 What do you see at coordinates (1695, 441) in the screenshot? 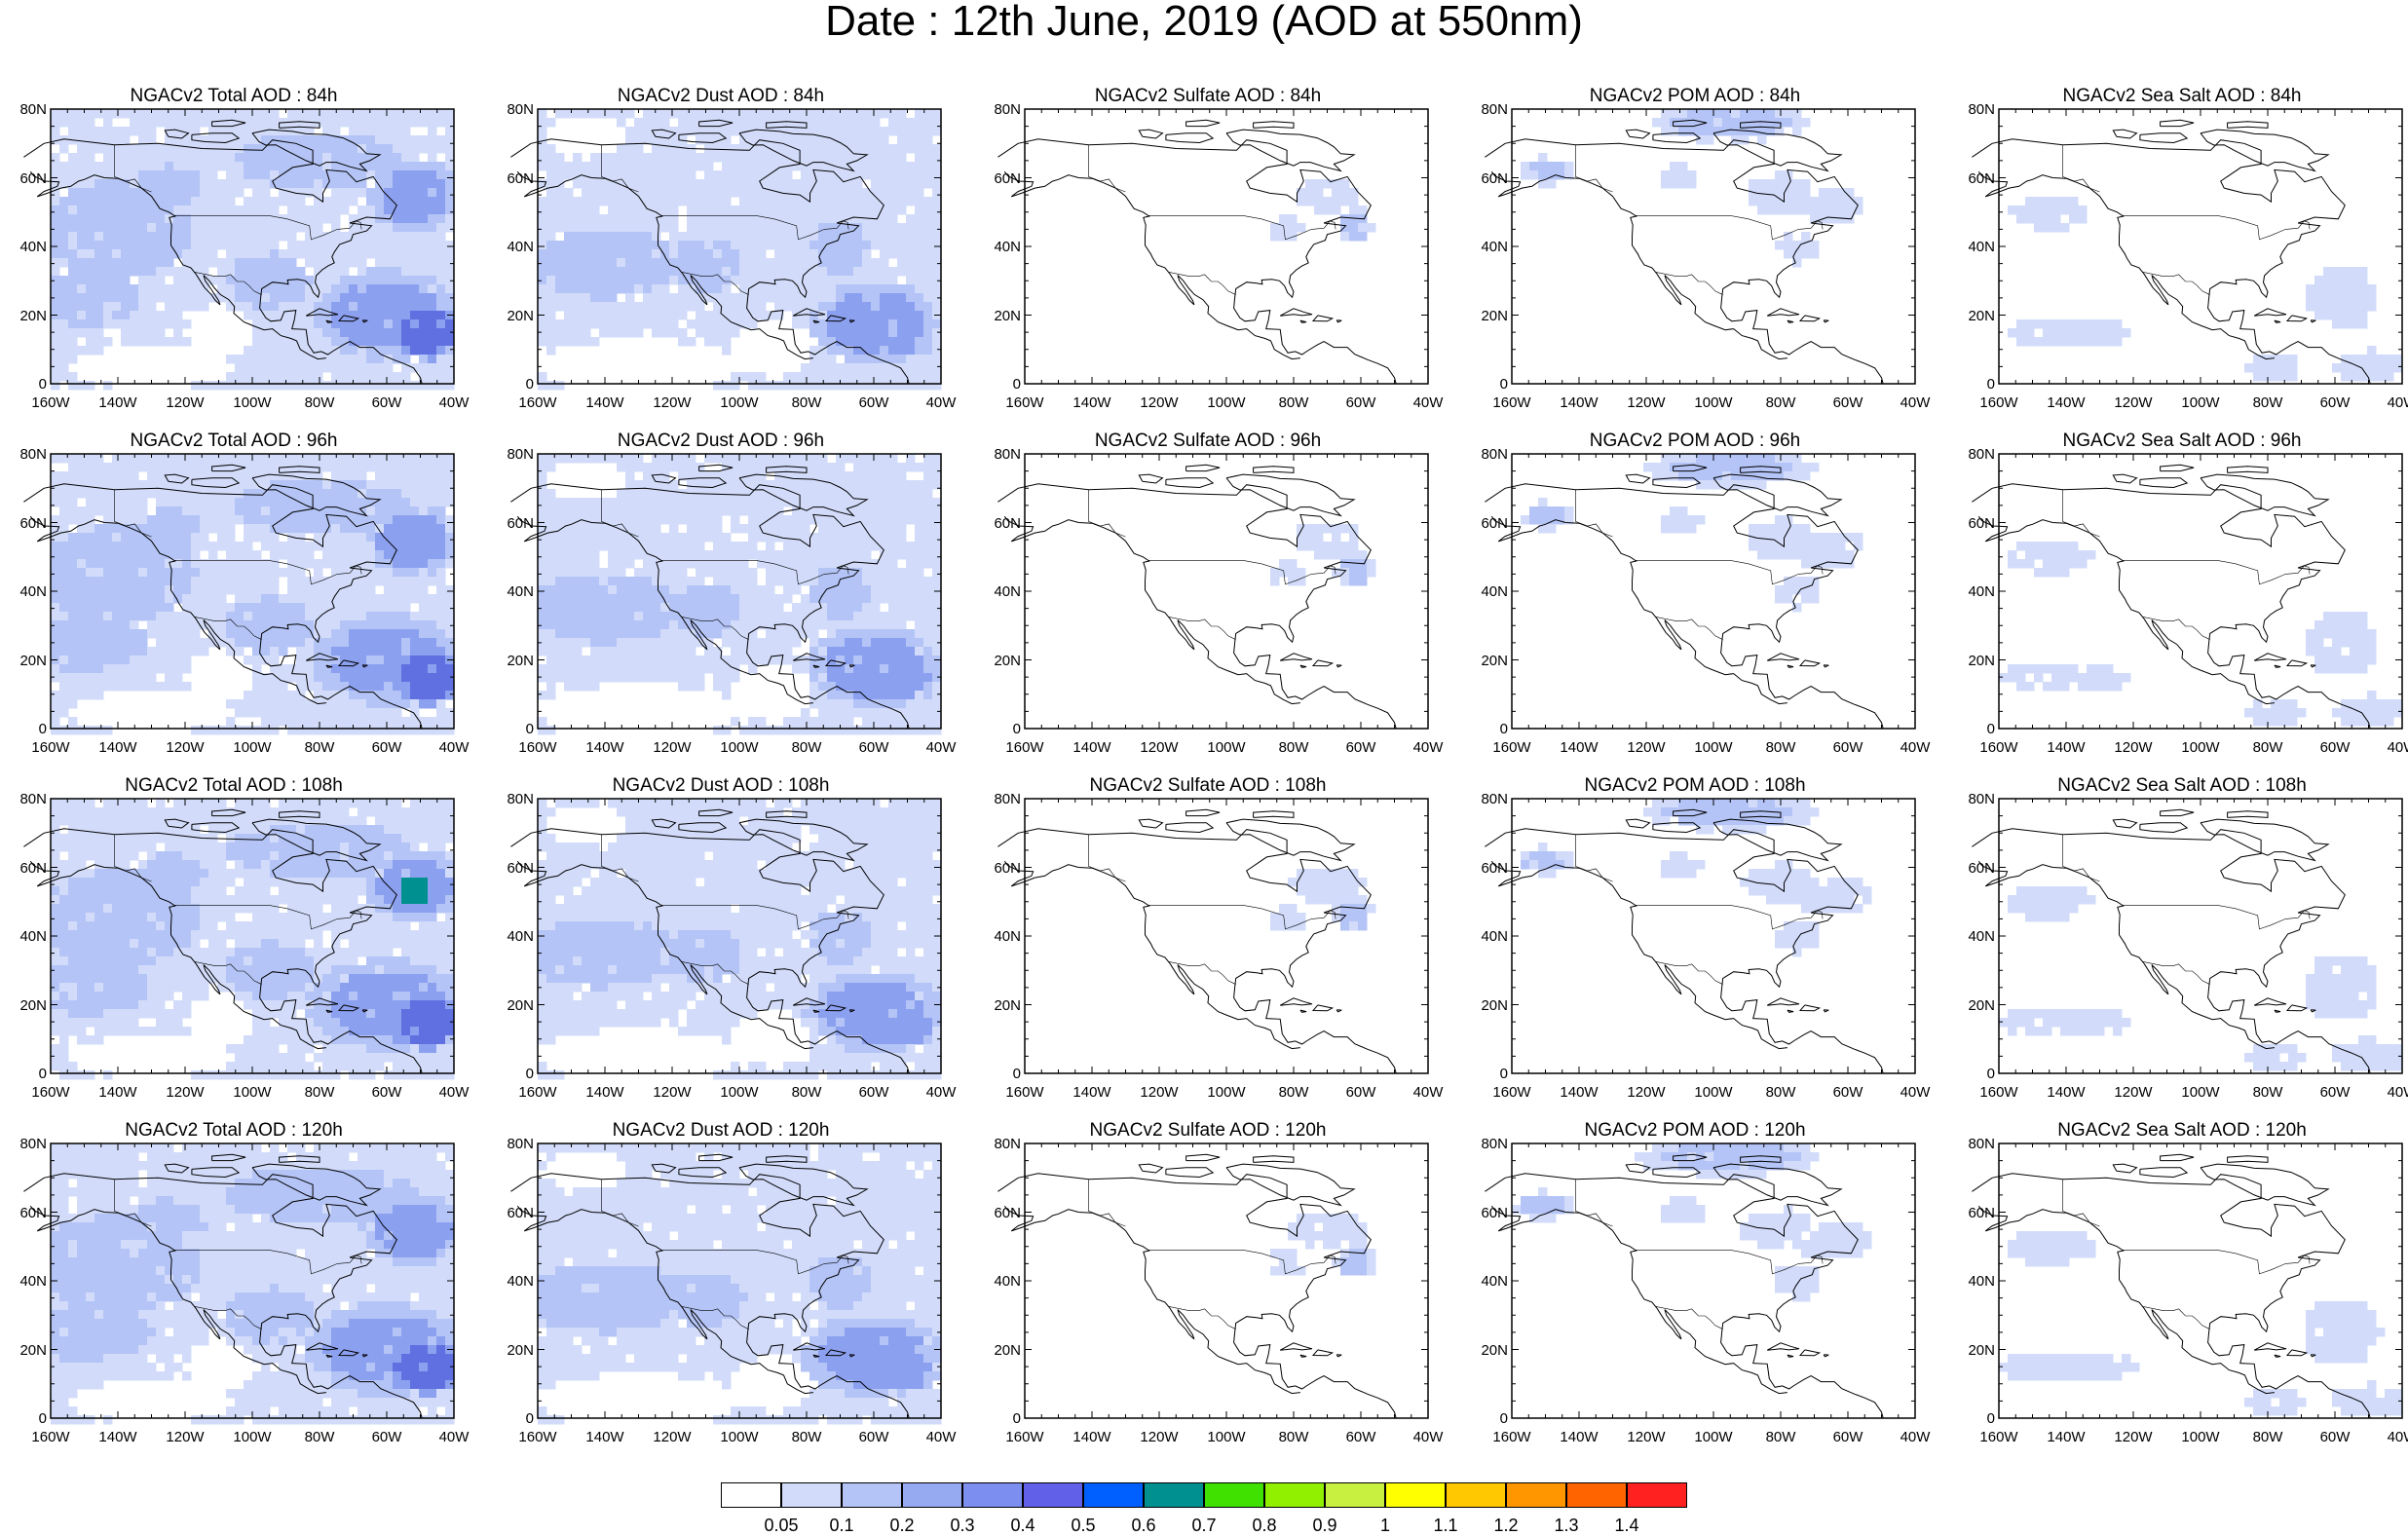
I see `panel-title: NGACv2 POM AOD : 96h` at bounding box center [1695, 441].